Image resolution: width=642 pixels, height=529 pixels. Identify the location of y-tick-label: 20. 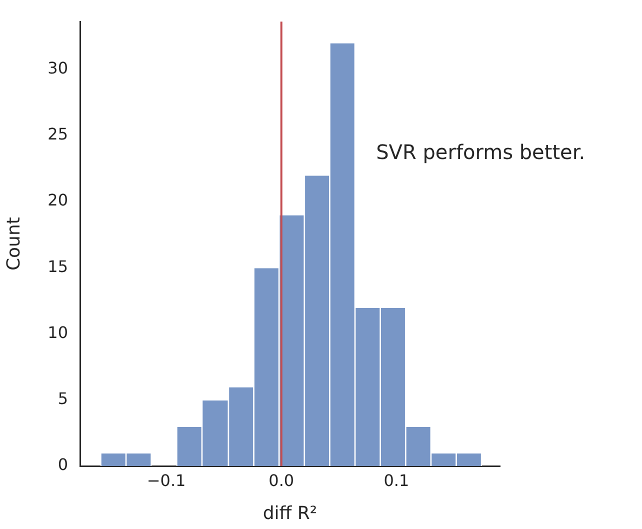
(58, 200).